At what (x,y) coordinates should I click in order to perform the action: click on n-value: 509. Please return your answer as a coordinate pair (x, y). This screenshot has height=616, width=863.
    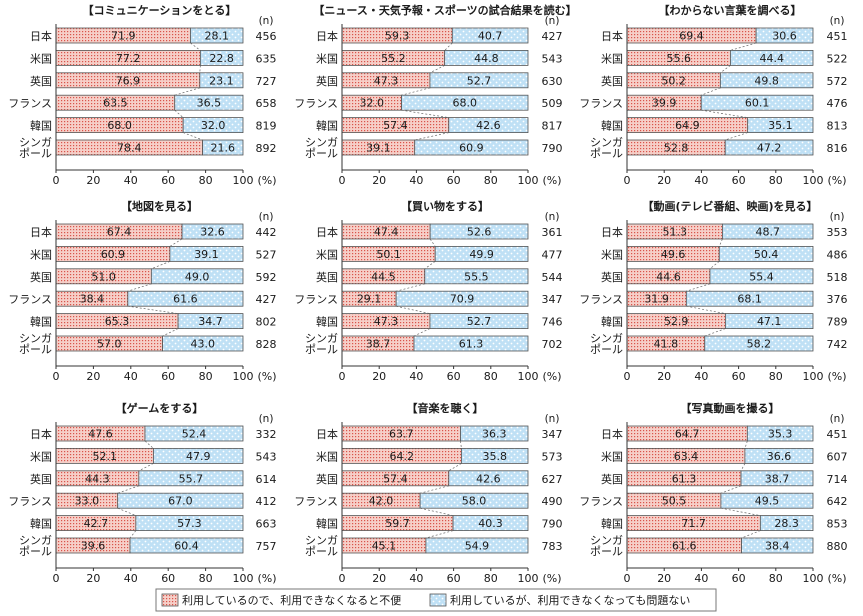
    Looking at the image, I should click on (552, 103).